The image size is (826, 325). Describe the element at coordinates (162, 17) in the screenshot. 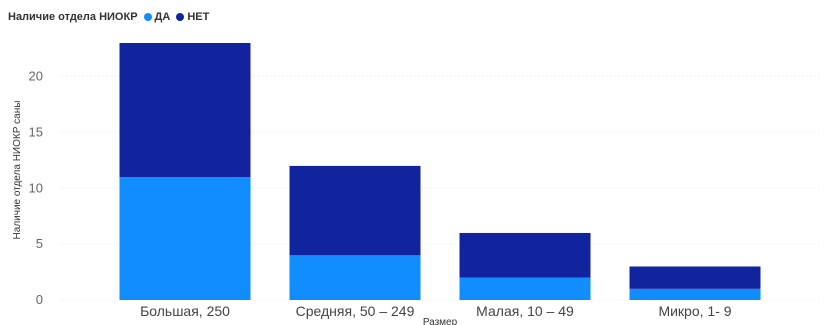

I see `legend-label-da: ДА` at that location.